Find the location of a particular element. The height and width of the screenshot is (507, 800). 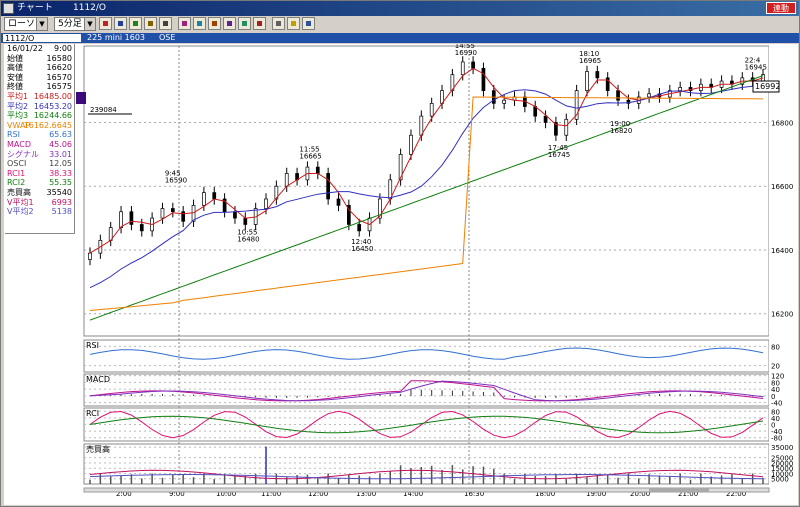

time-tick-label: 22:00 is located at coordinates (736, 494).